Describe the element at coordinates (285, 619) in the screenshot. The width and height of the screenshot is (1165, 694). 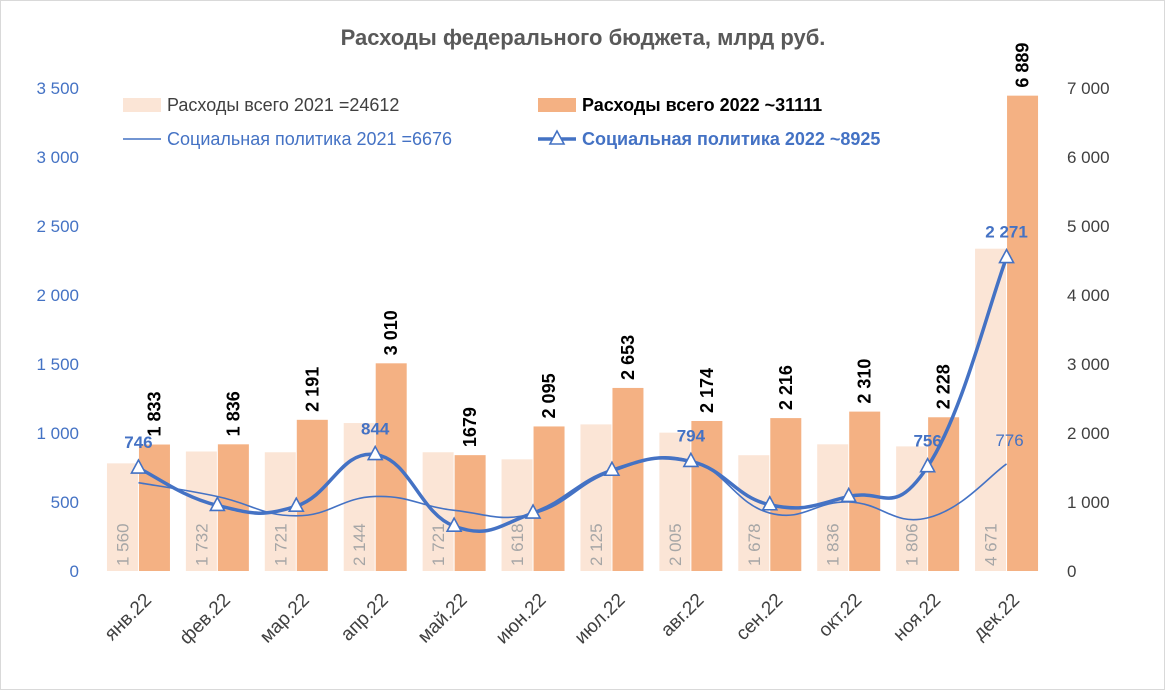
I see `x-tick-label: мар.22` at that location.